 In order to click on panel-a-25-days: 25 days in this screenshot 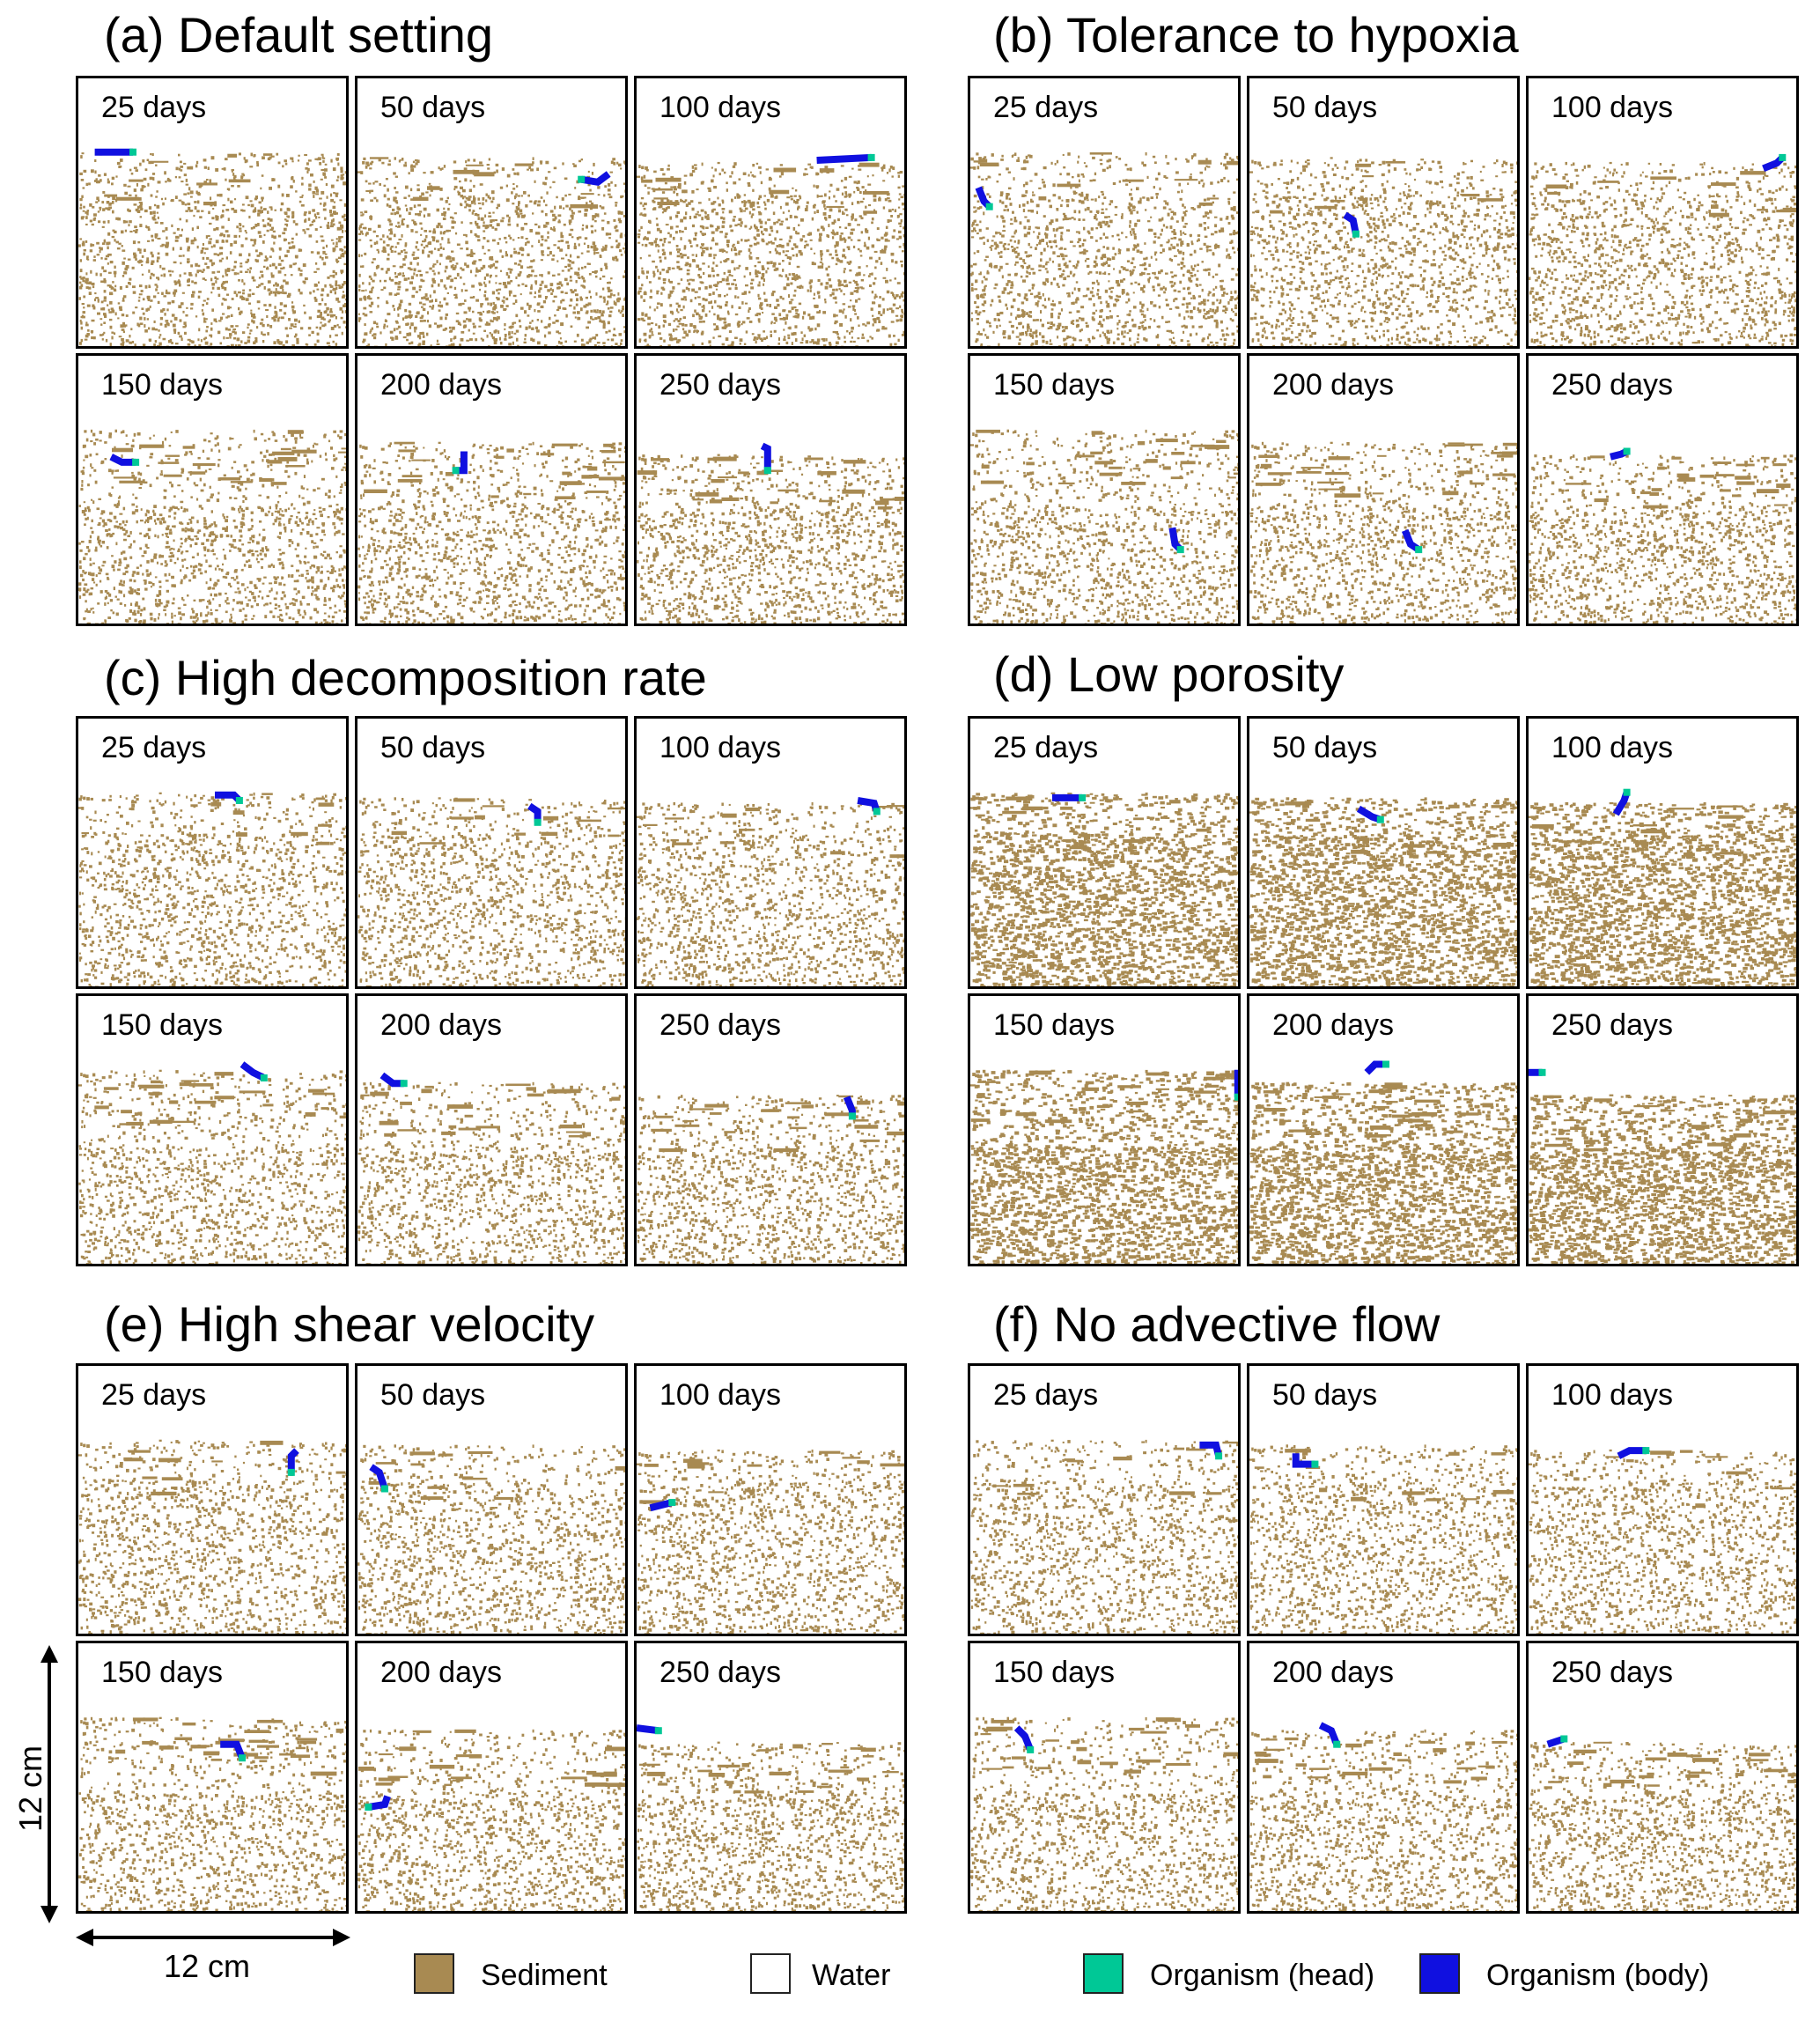, I will do `click(212, 213)`.